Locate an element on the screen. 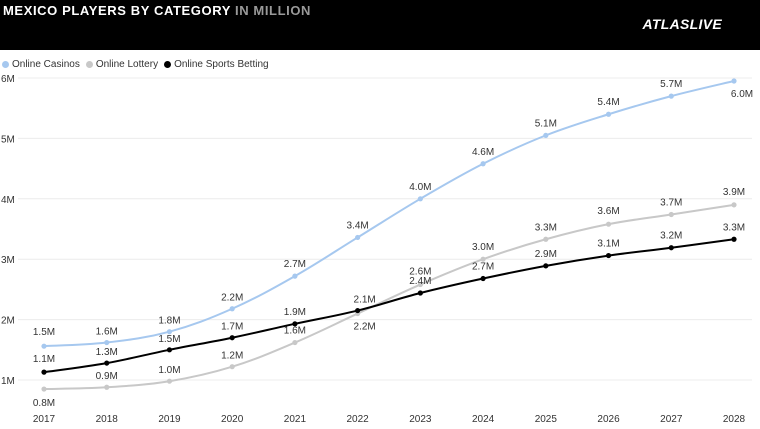 The width and height of the screenshot is (760, 429). data-label-online-sports-betting: 2.1M is located at coordinates (365, 300).